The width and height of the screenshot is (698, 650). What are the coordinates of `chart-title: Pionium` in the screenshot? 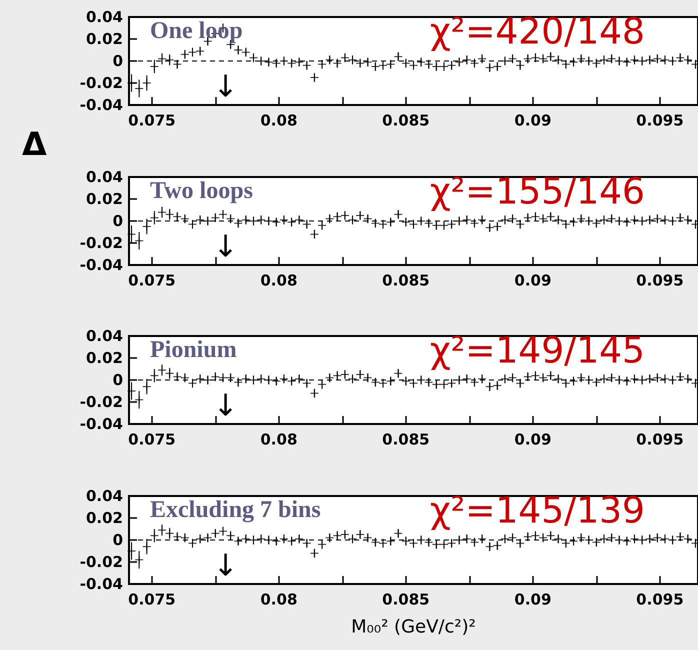 It's located at (193, 350).